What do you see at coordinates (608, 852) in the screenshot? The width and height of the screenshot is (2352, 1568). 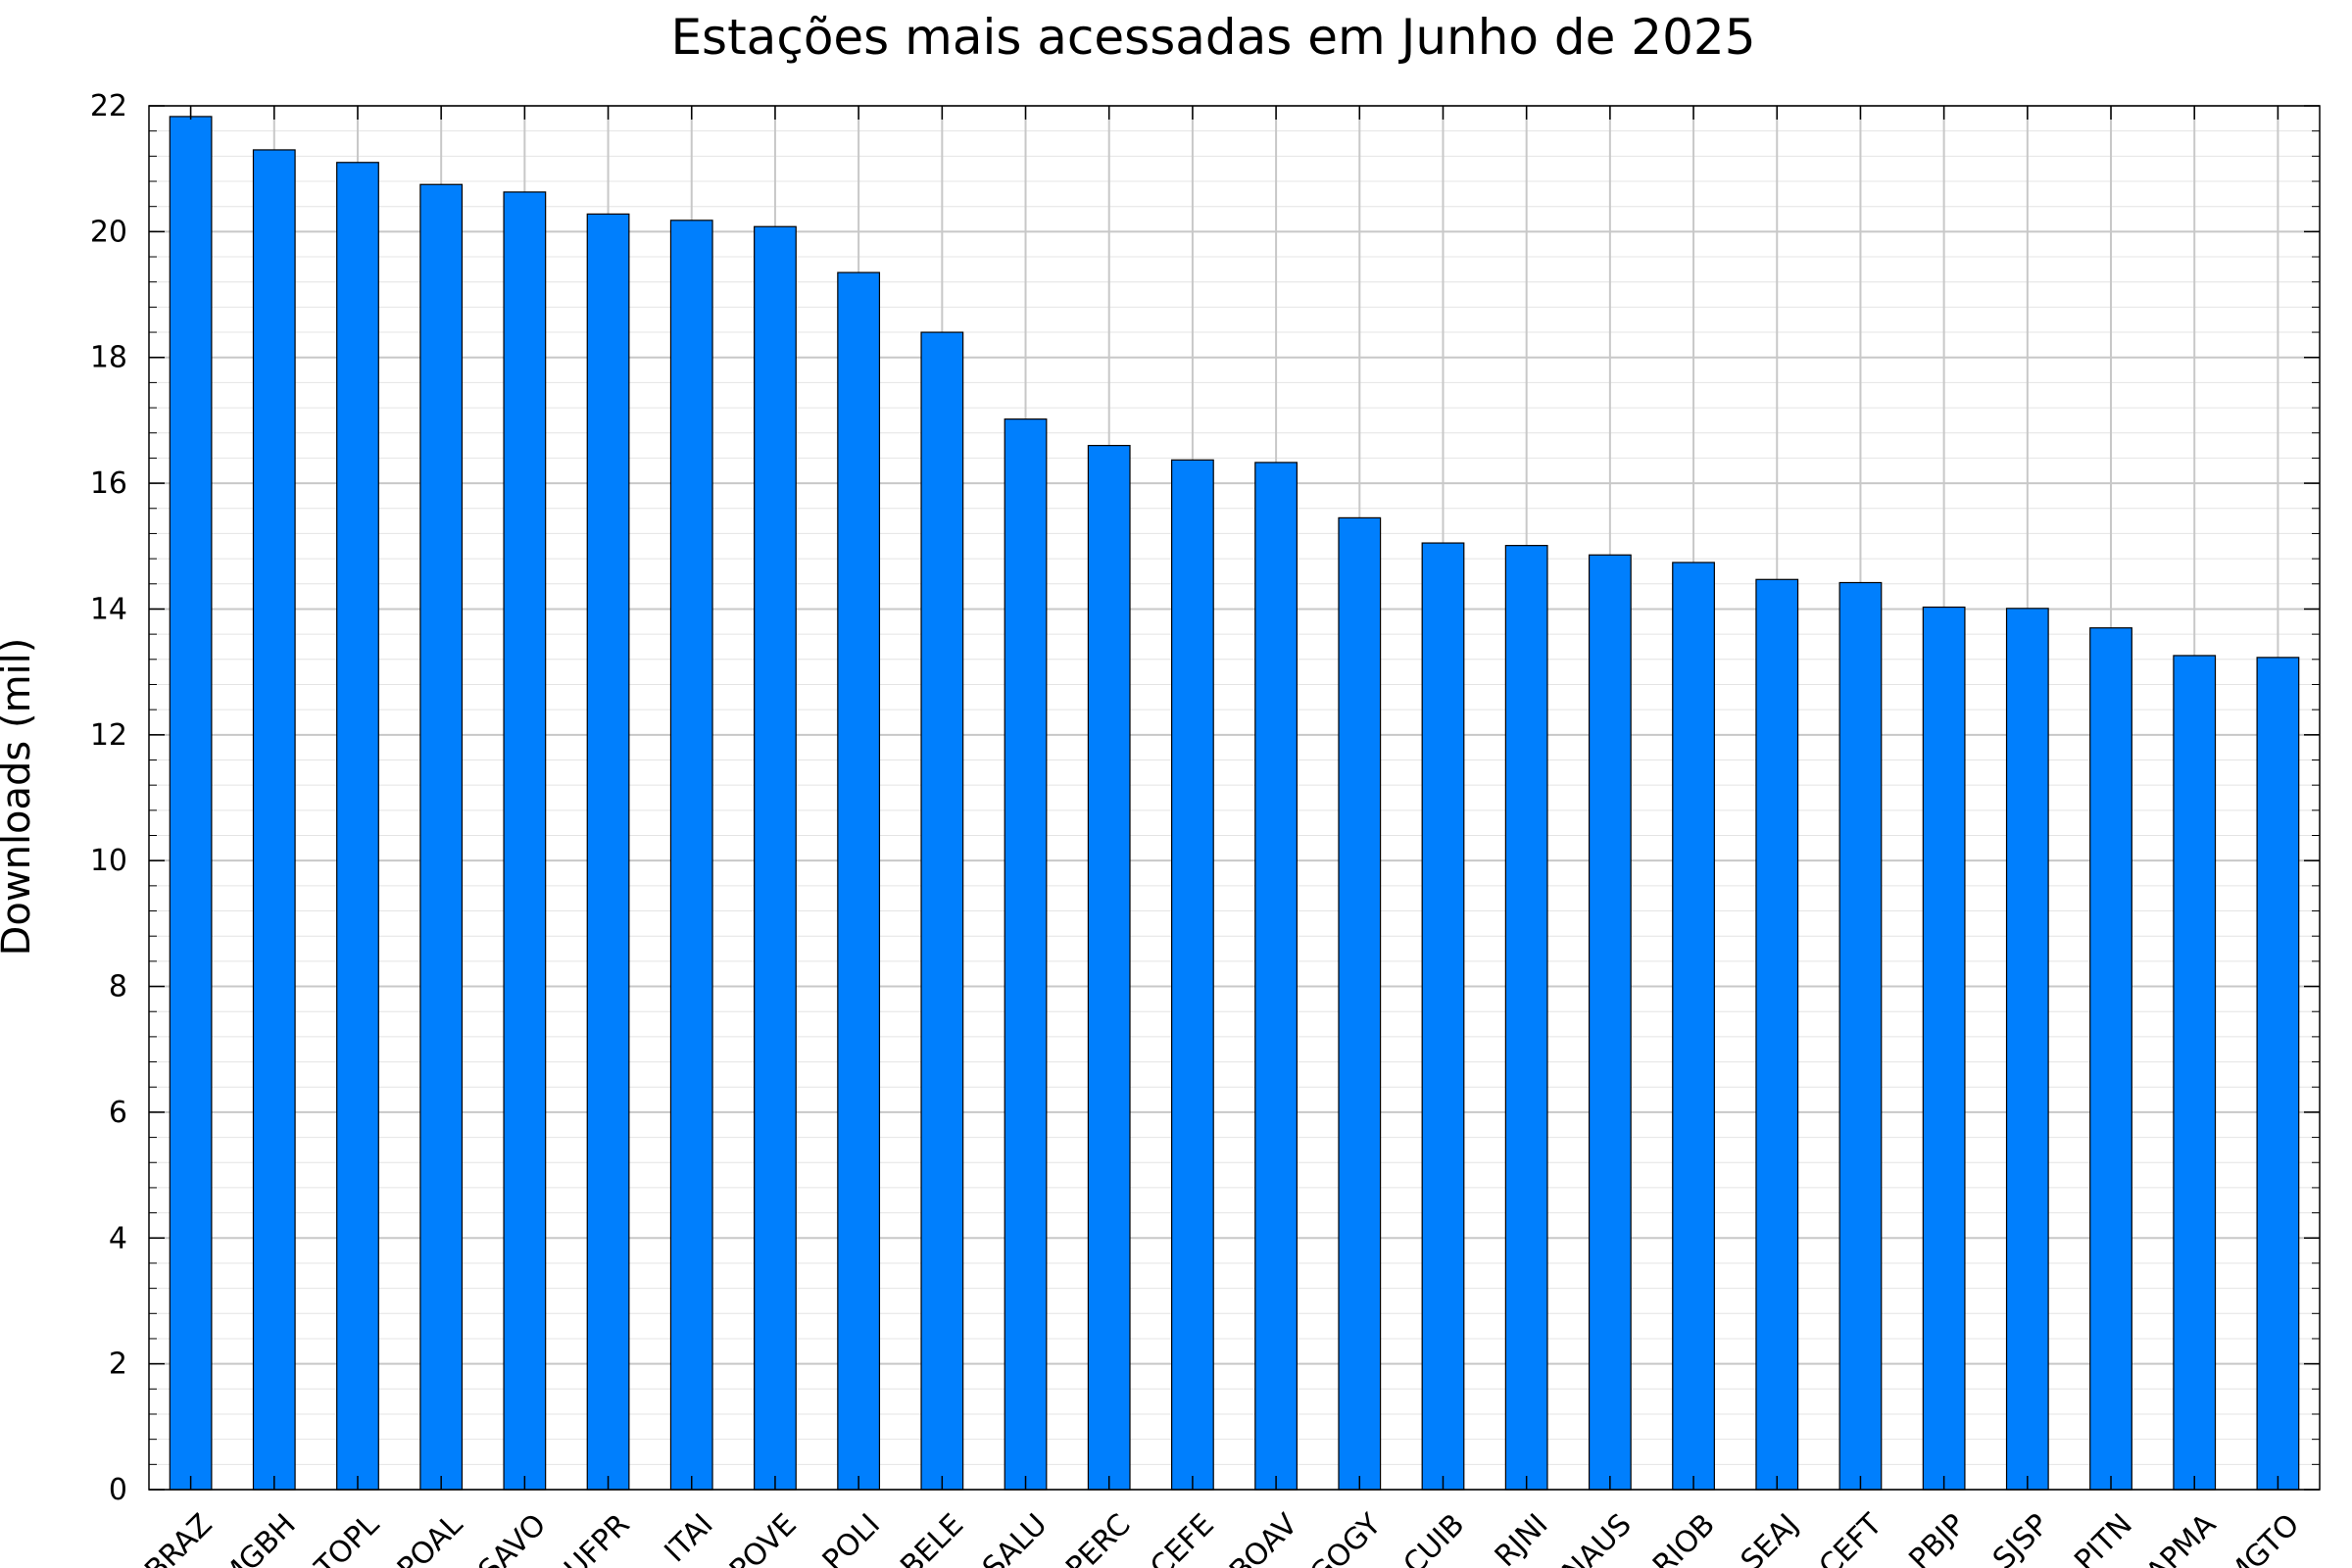 I see `bar-ufpr` at bounding box center [608, 852].